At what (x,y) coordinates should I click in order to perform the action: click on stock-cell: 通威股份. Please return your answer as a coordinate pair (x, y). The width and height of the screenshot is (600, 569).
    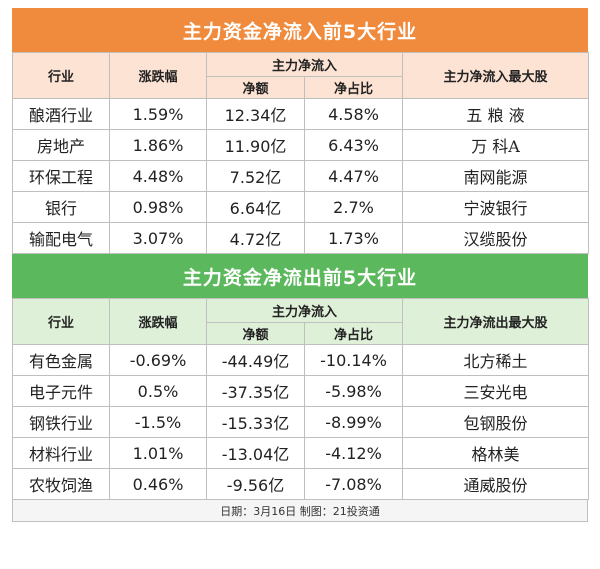
    Looking at the image, I should click on (496, 484).